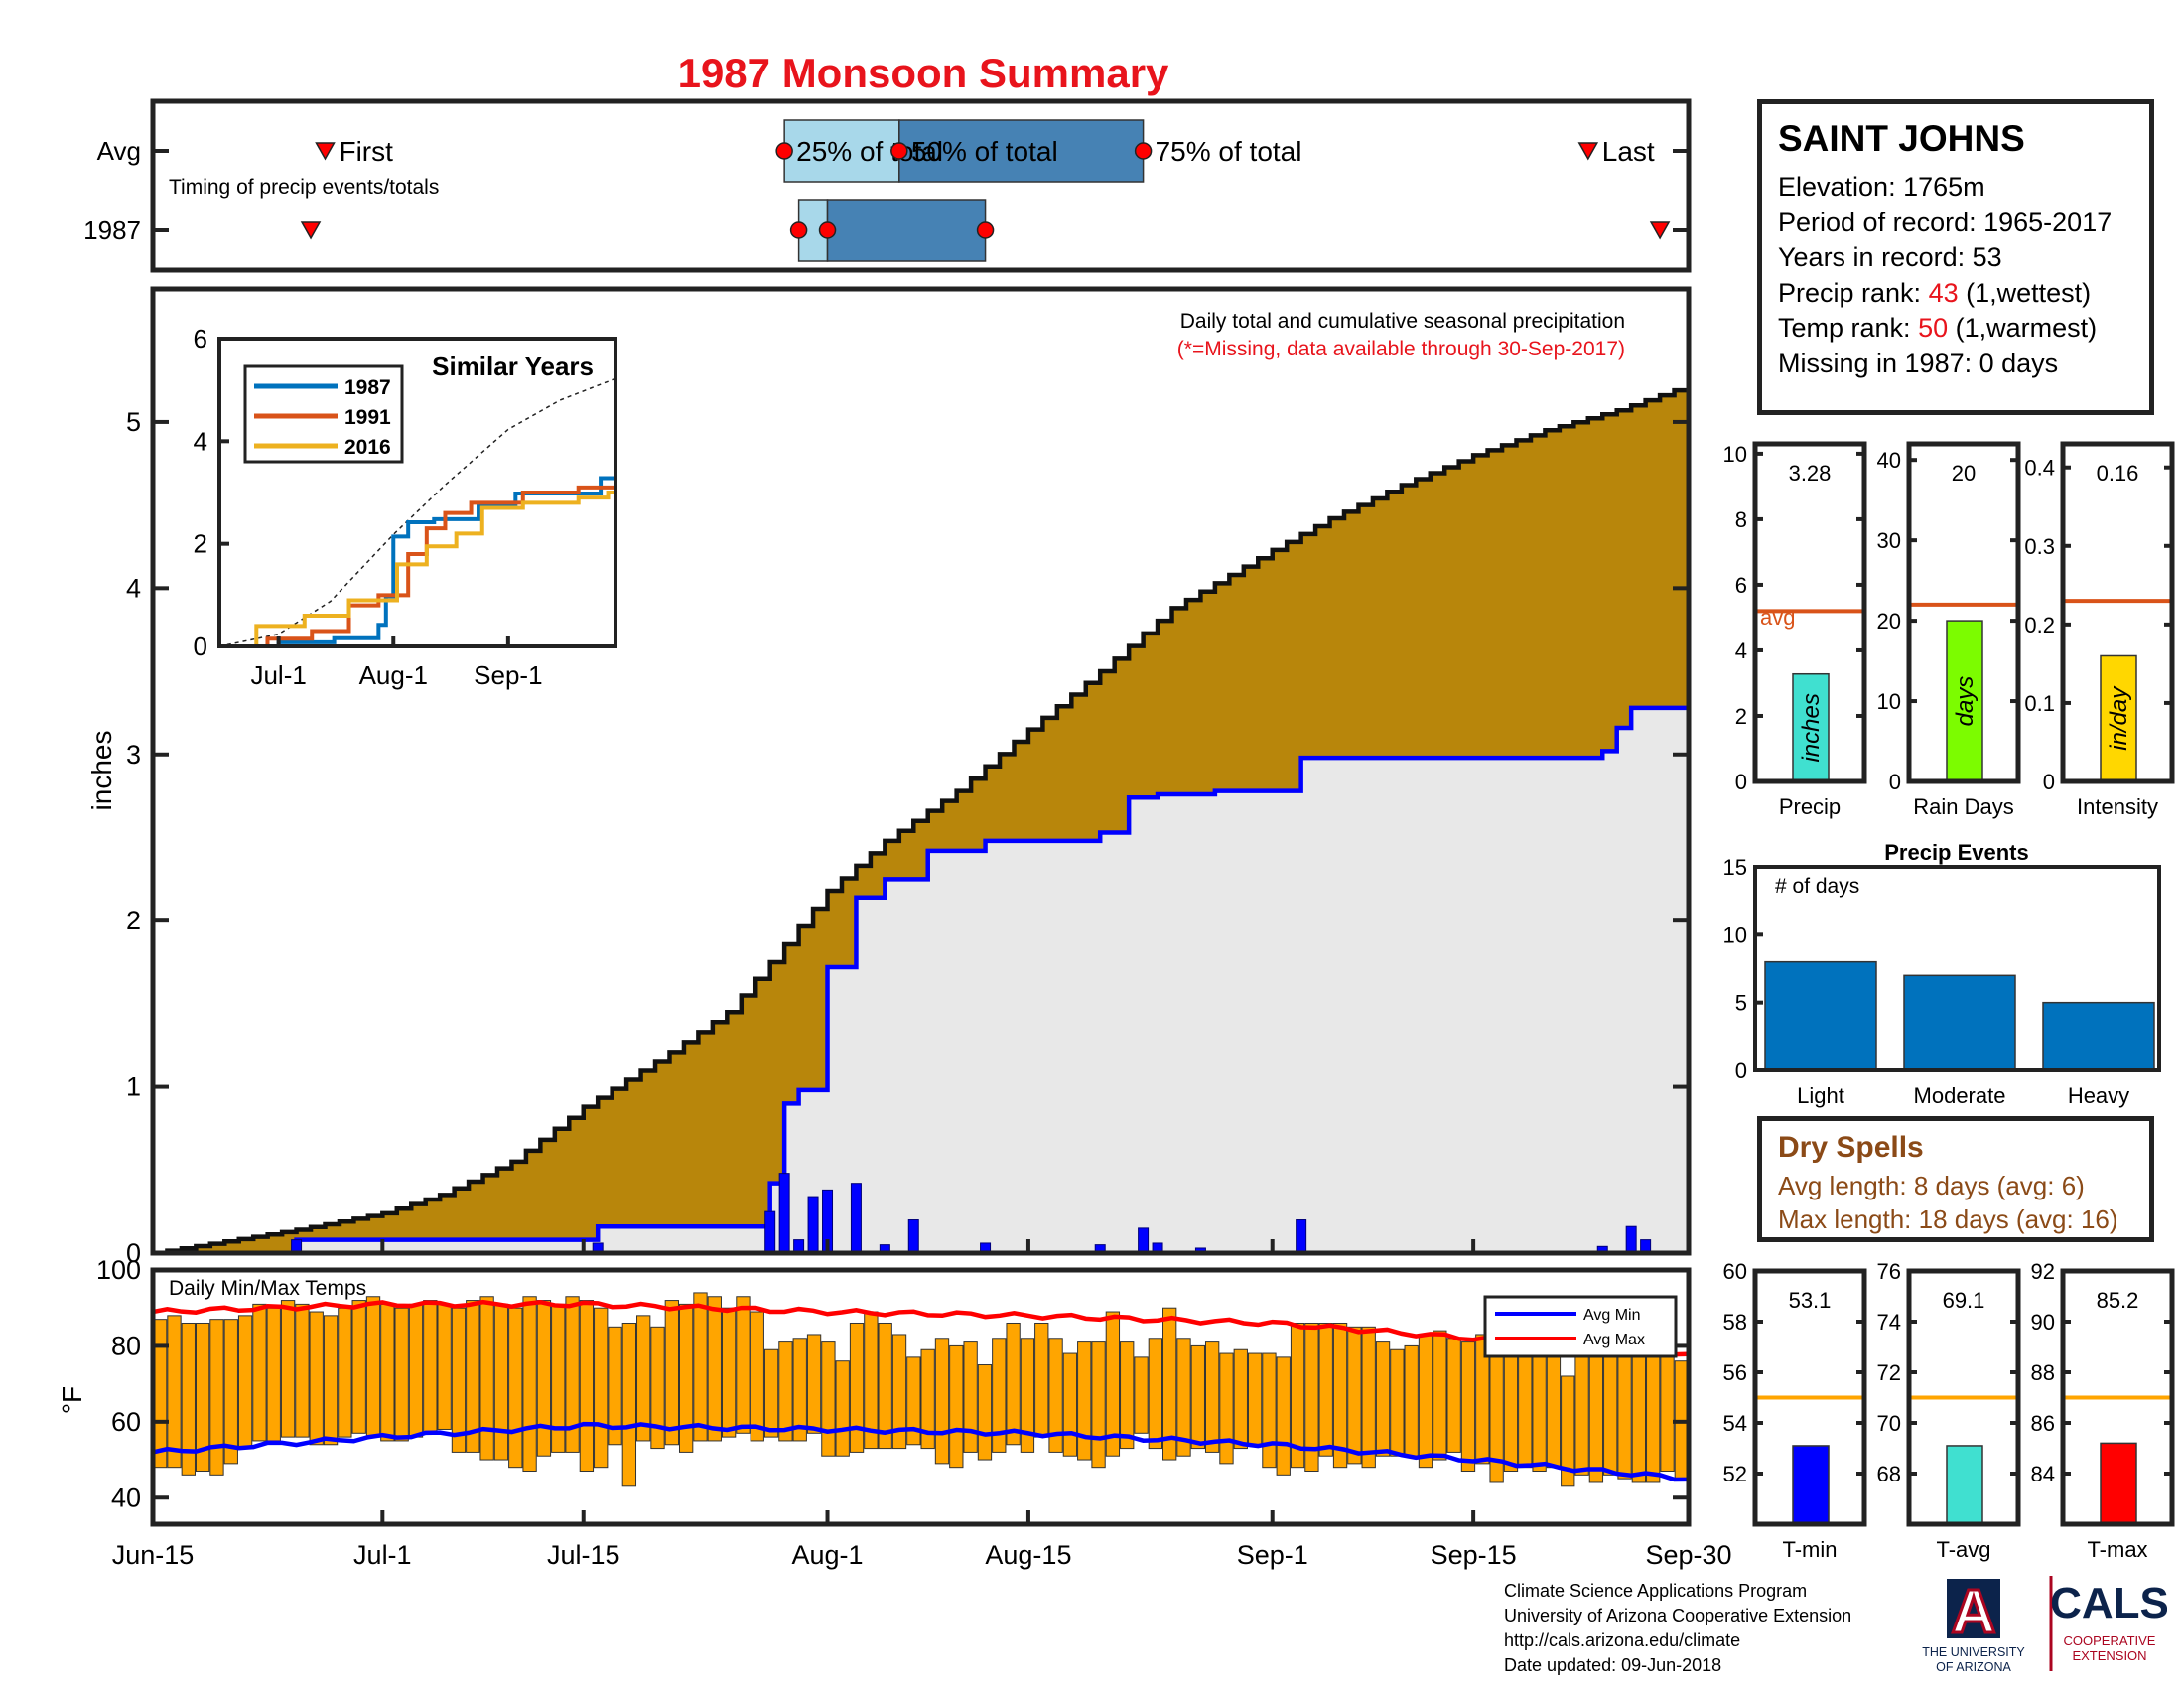 This screenshot has width=2184, height=1693. Describe the element at coordinates (1272, 1555) in the screenshot. I see `xtick-label-Sep-1: Sep-1` at that location.